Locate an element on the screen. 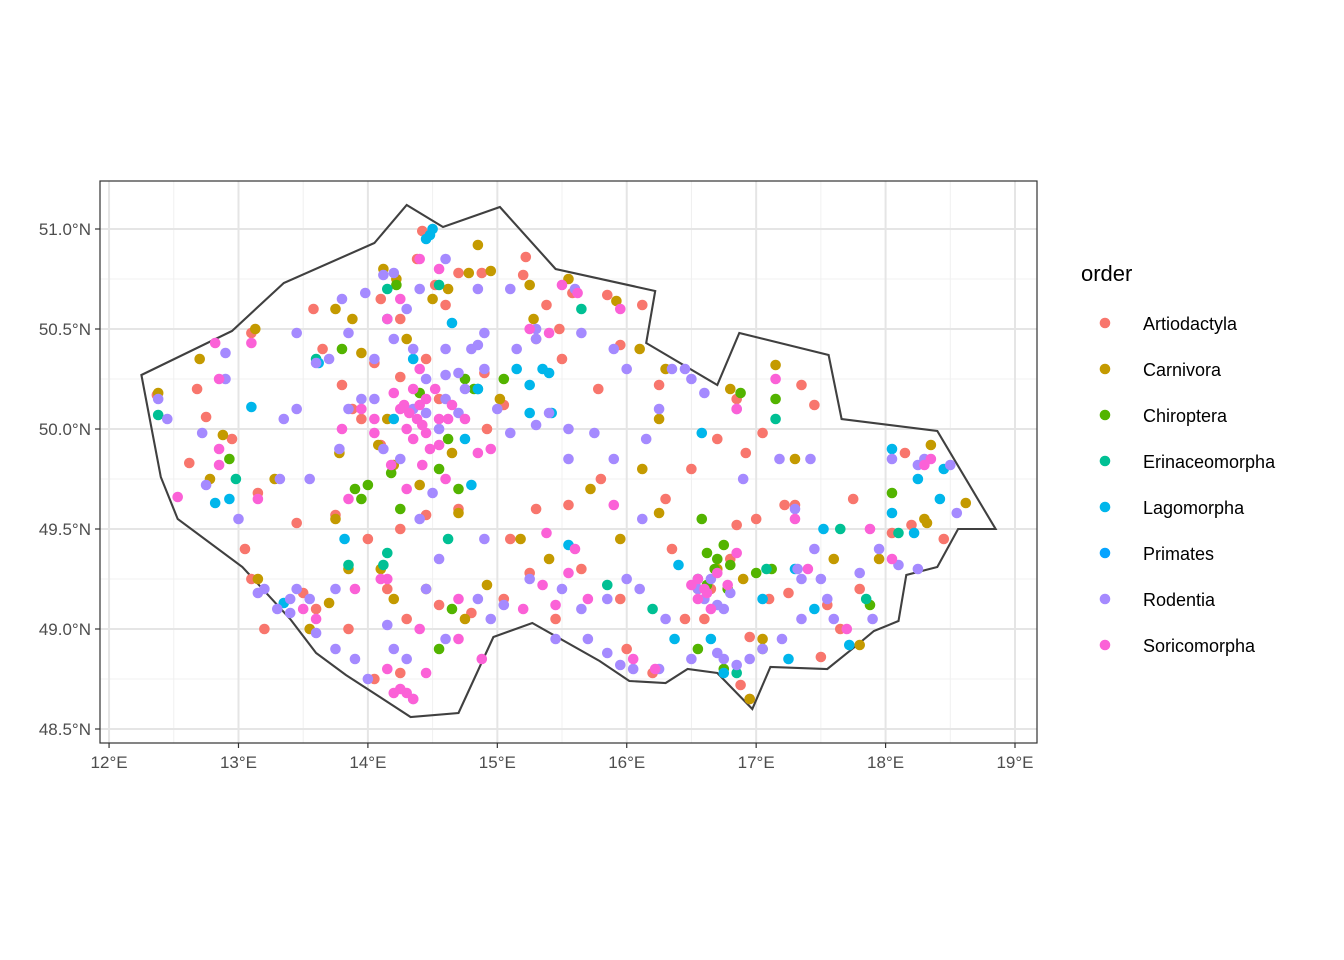 Image resolution: width=1344 pixels, height=960 pixels. legend-label: Erinaceomorpha is located at coordinates (1209, 462).